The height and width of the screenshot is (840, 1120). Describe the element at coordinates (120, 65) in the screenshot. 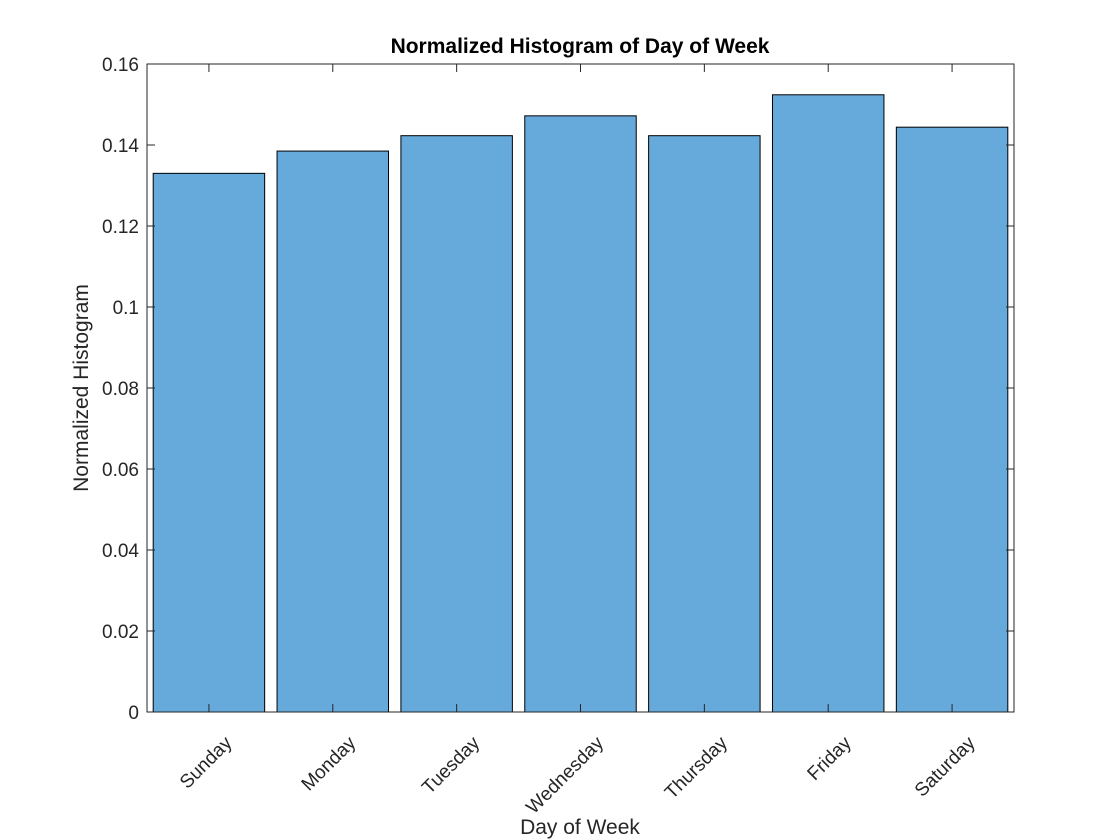

I see `y-tick-label: 0.16` at that location.